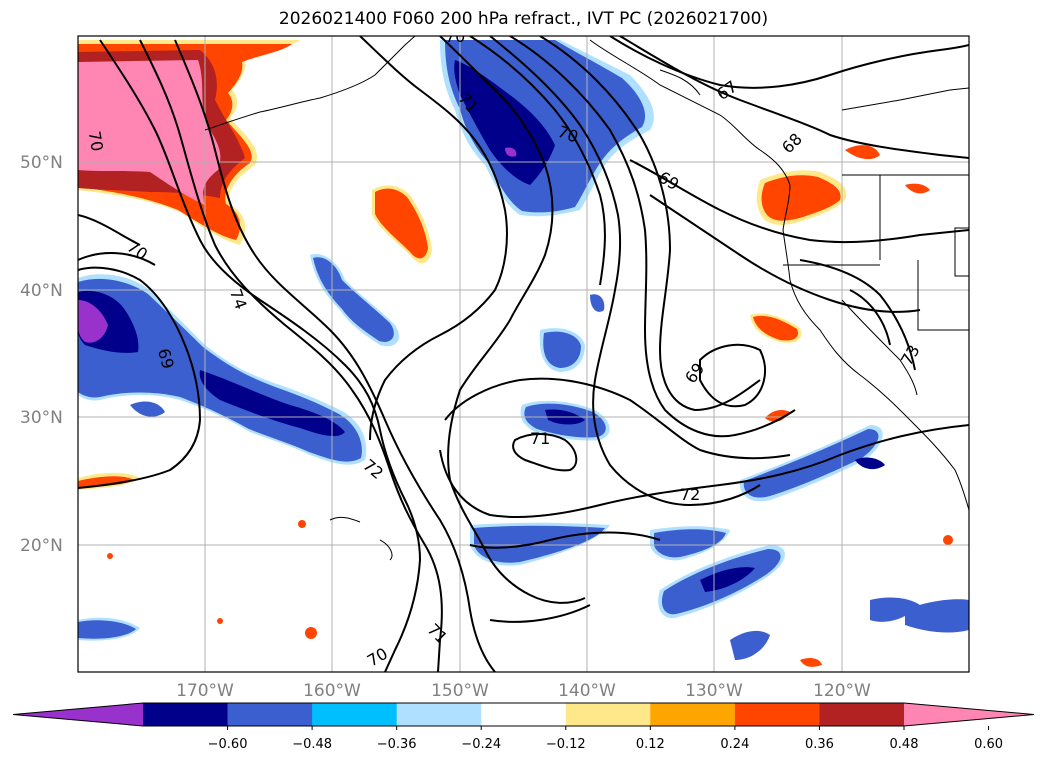 The height and width of the screenshot is (765, 1047). What do you see at coordinates (969, 714) in the screenshot?
I see `colorbar-extend-high` at bounding box center [969, 714].